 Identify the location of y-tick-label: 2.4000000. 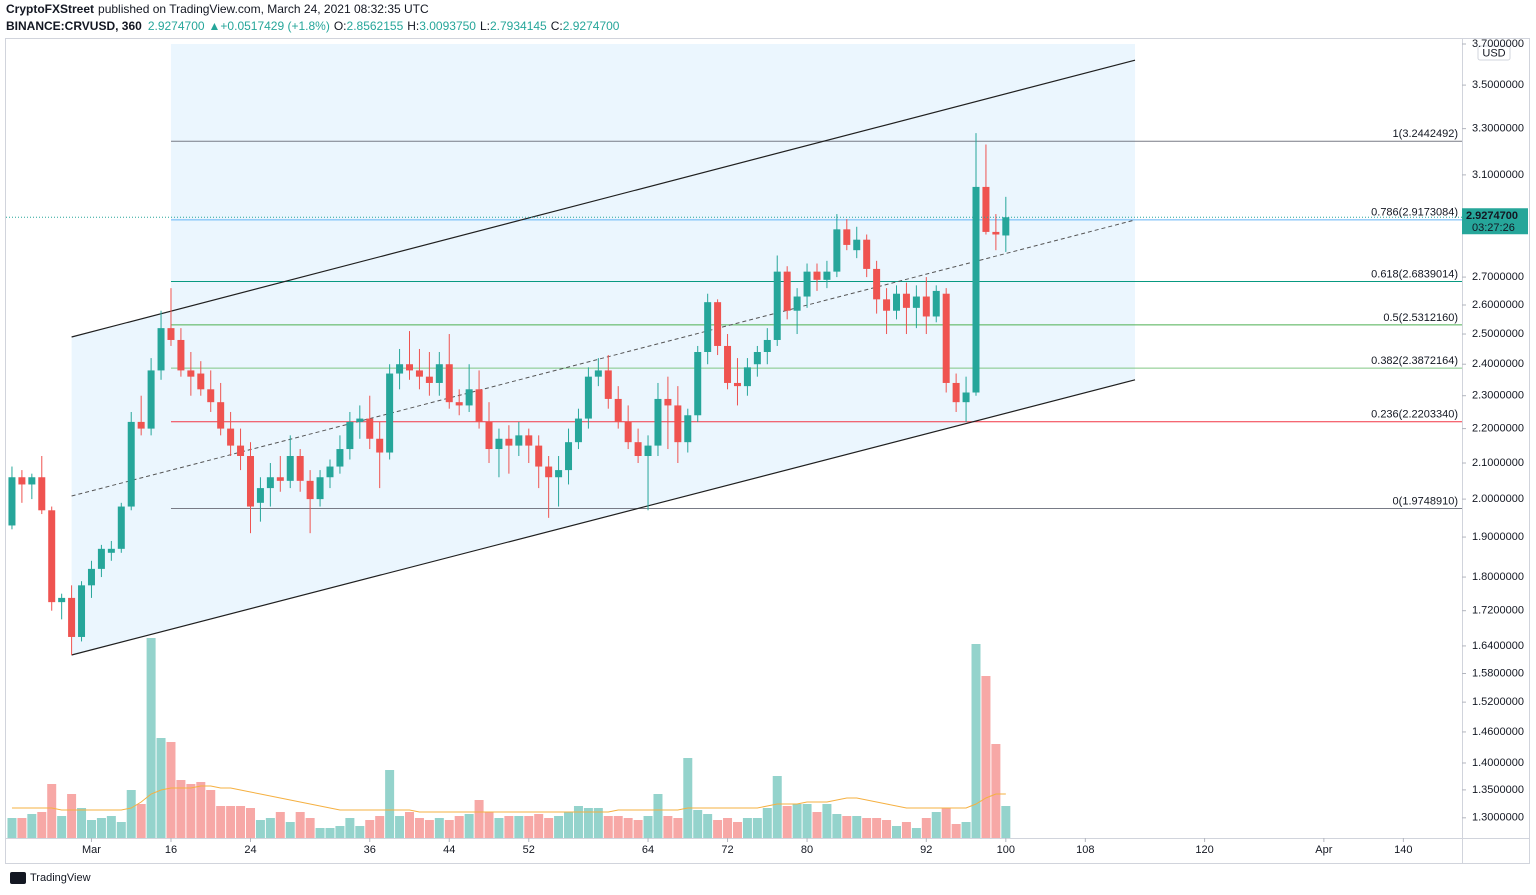
(1498, 364).